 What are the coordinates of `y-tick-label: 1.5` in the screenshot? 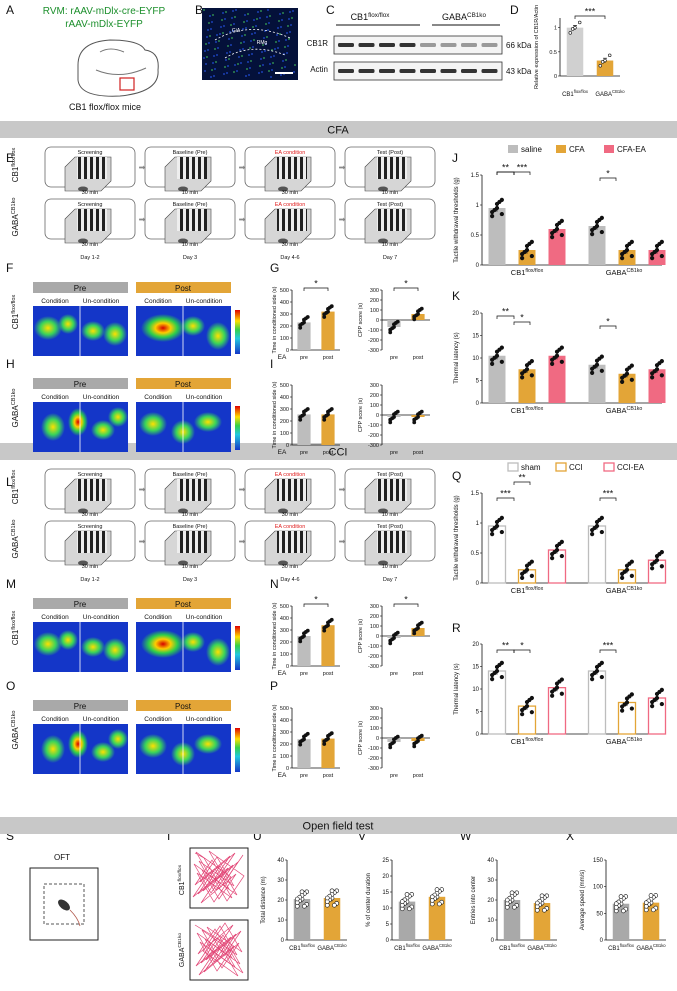 It's located at (475, 176).